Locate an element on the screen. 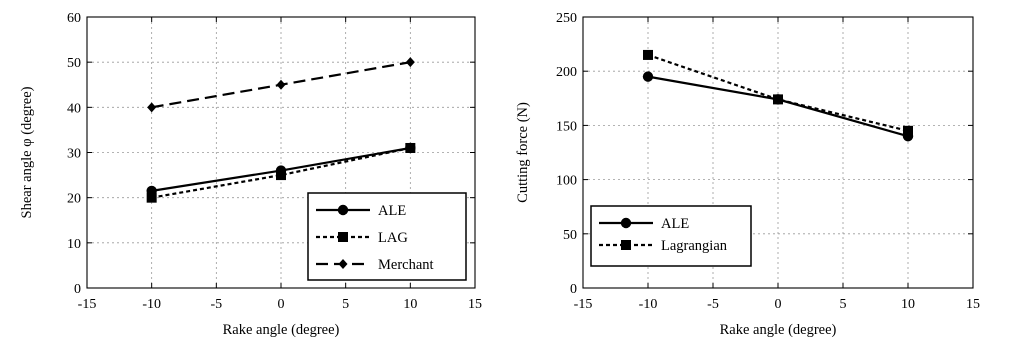 This screenshot has height=354, width=1016. series-merchant is located at coordinates (281, 85).